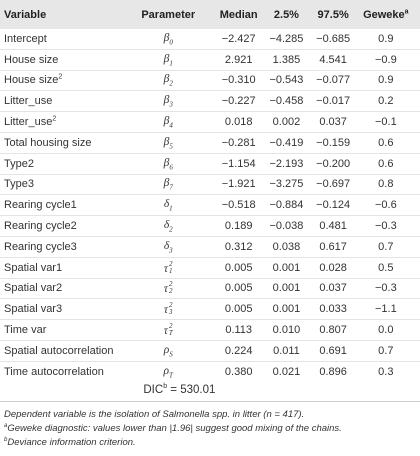 Image resolution: width=420 pixels, height=456 pixels. What do you see at coordinates (286, 350) in the screenshot?
I see `cell-2-5-percent: 0.011` at bounding box center [286, 350].